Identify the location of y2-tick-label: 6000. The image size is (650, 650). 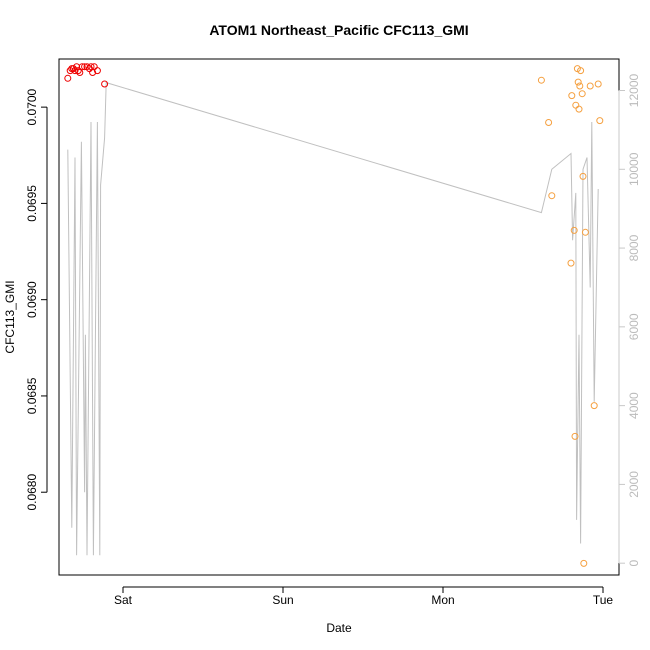
(634, 326).